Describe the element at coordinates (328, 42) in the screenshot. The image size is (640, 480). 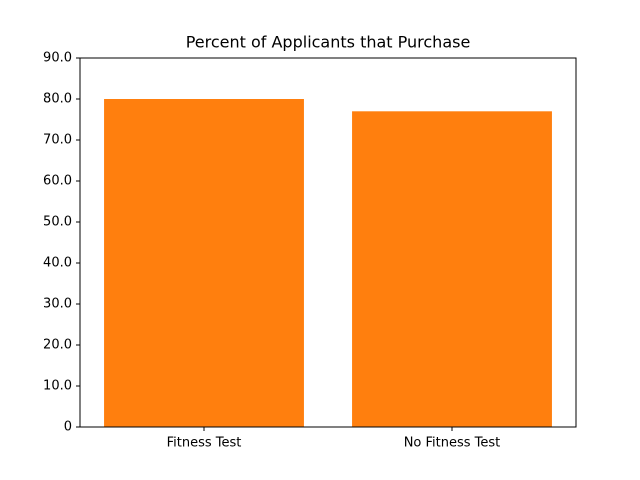
I see `chart-title: Percent of Applicants that Purchase` at that location.